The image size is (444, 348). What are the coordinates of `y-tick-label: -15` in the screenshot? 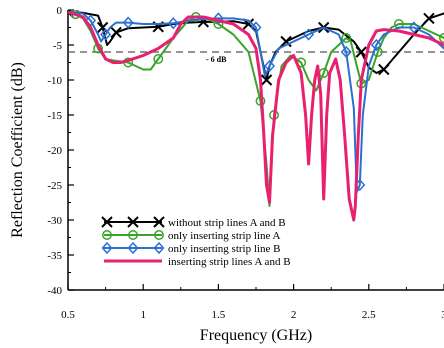 It's located at (54, 116).